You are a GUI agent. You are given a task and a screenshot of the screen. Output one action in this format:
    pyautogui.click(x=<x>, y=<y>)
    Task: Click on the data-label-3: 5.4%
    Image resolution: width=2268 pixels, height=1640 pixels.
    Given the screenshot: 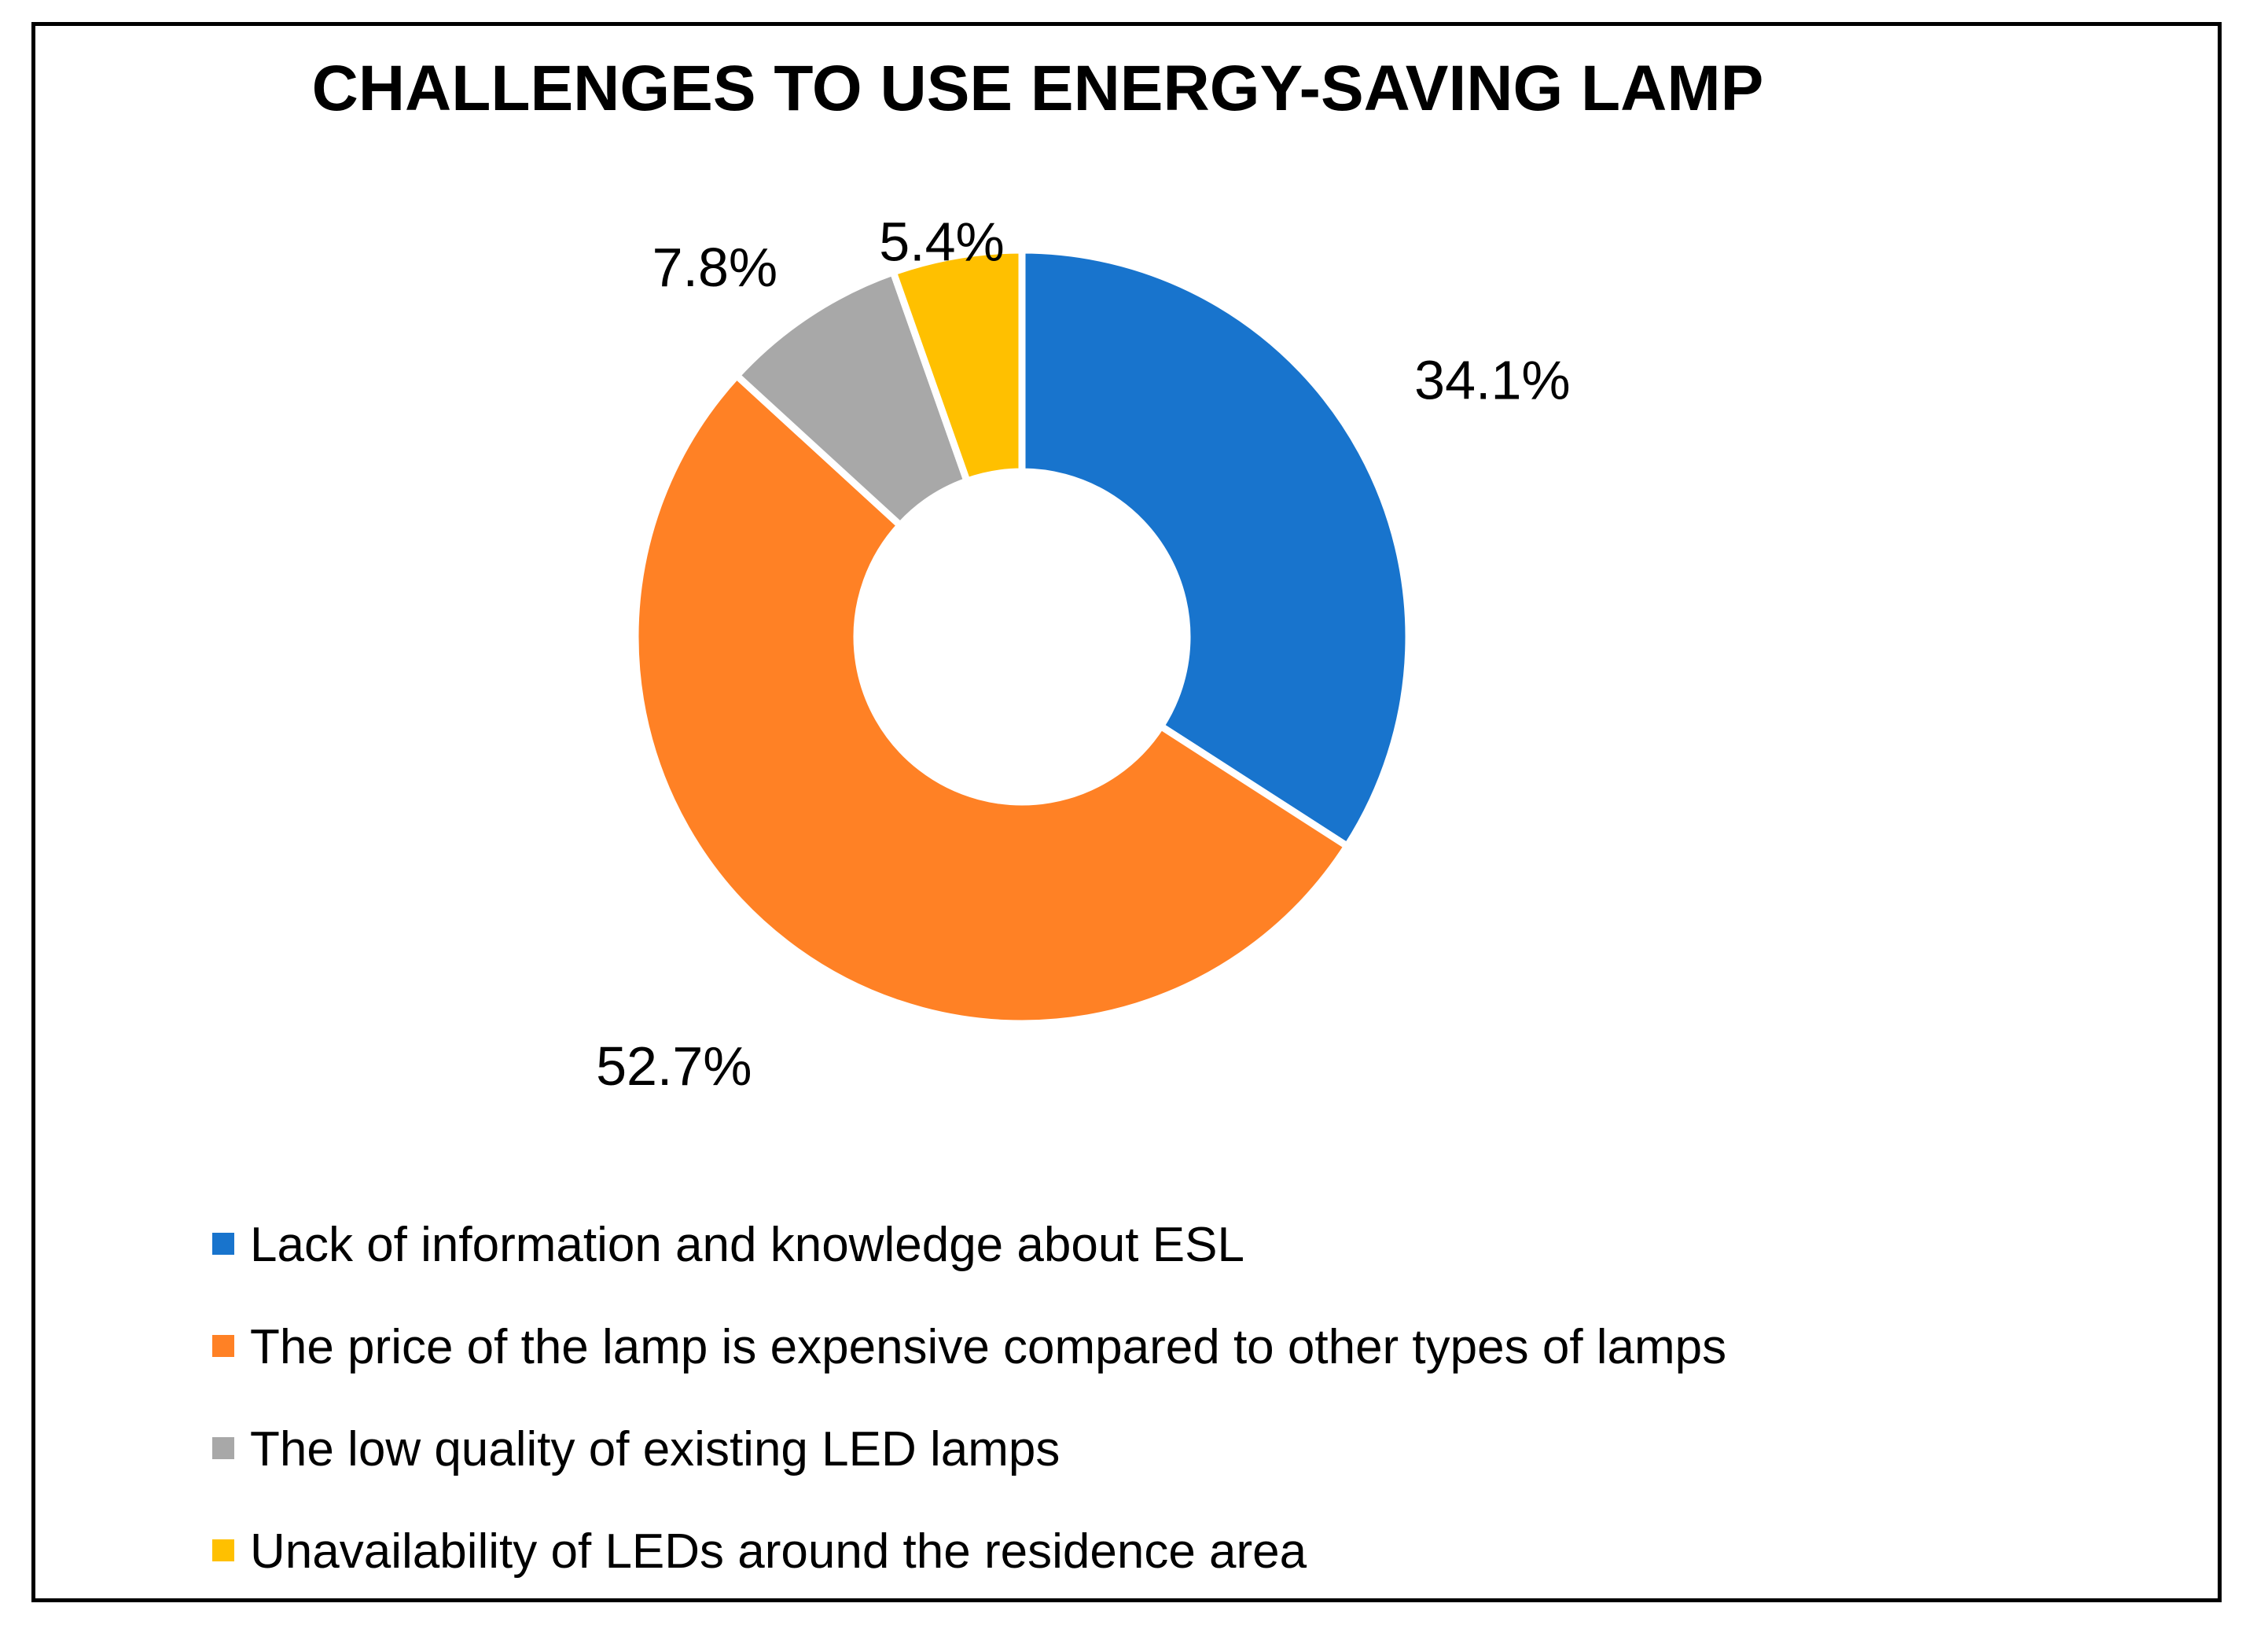 What is the action you would take?
    pyautogui.click(x=942, y=241)
    